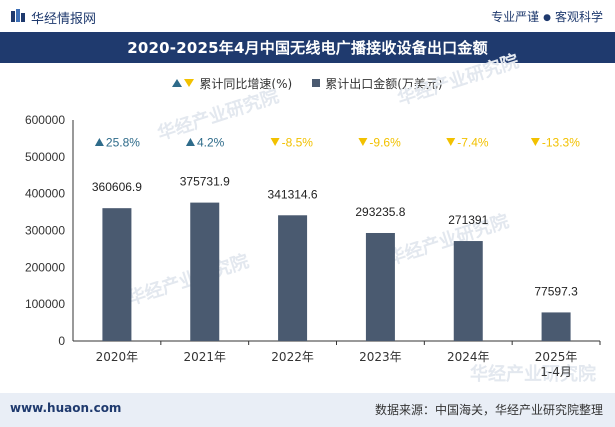 This screenshot has width=615, height=427. What do you see at coordinates (385, 143) in the screenshot?
I see `growth-label: -9.6%` at bounding box center [385, 143].